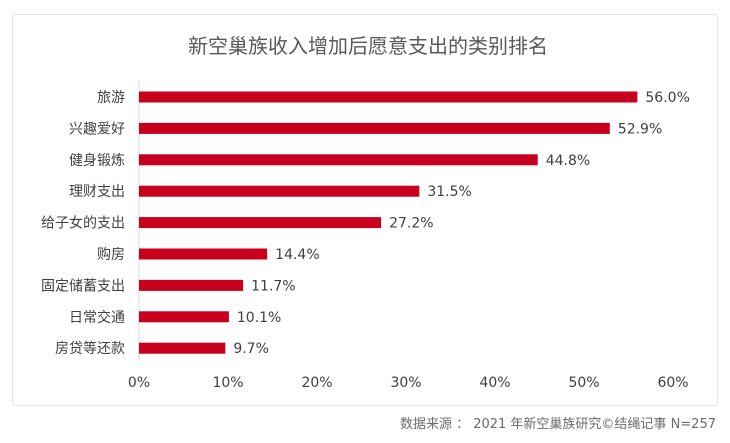 This screenshot has height=443, width=730. What do you see at coordinates (368, 46) in the screenshot?
I see `chart-title: 新空巢族收入增加后愿意支出的类别排名` at bounding box center [368, 46].